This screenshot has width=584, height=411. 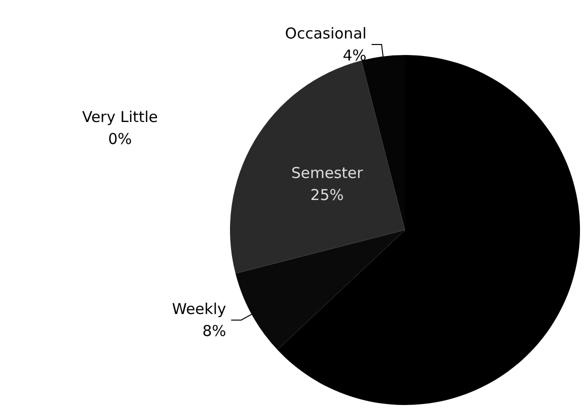 I want to click on slice-label: Occasional, so click(x=326, y=33).